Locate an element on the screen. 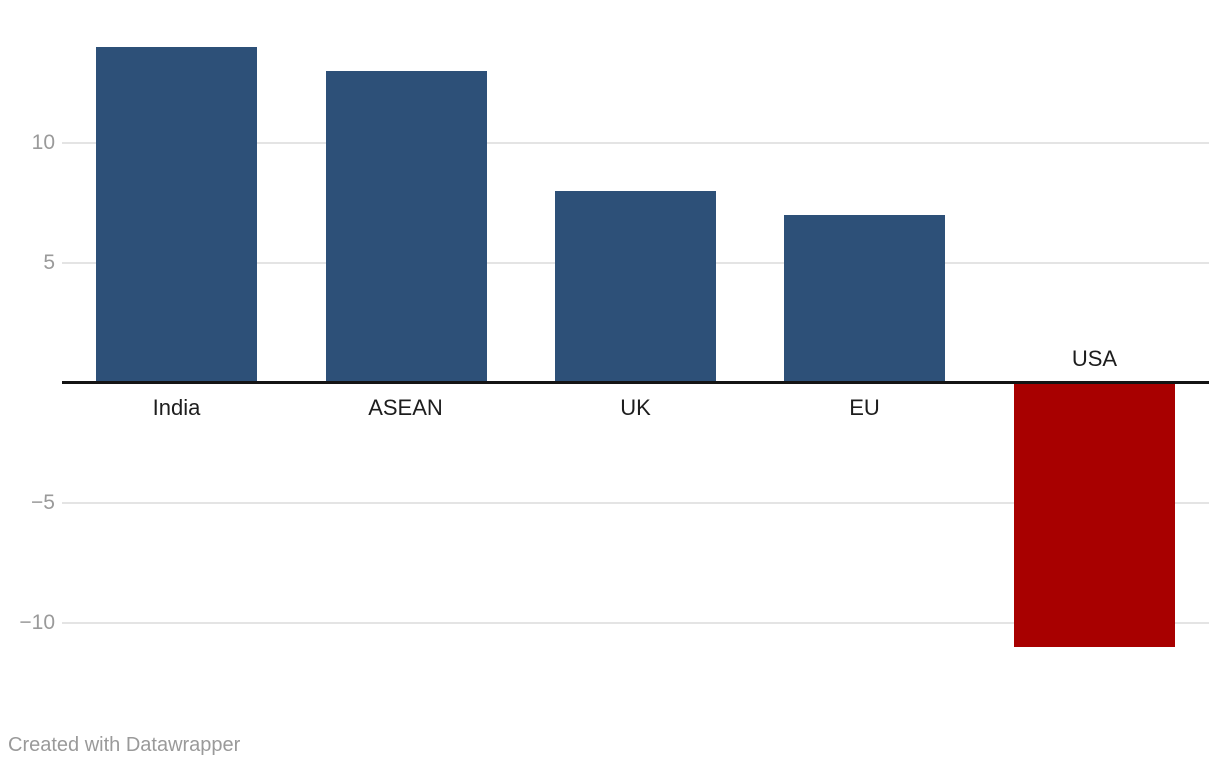 This screenshot has height=768, width=1220. bar-asean is located at coordinates (406, 226).